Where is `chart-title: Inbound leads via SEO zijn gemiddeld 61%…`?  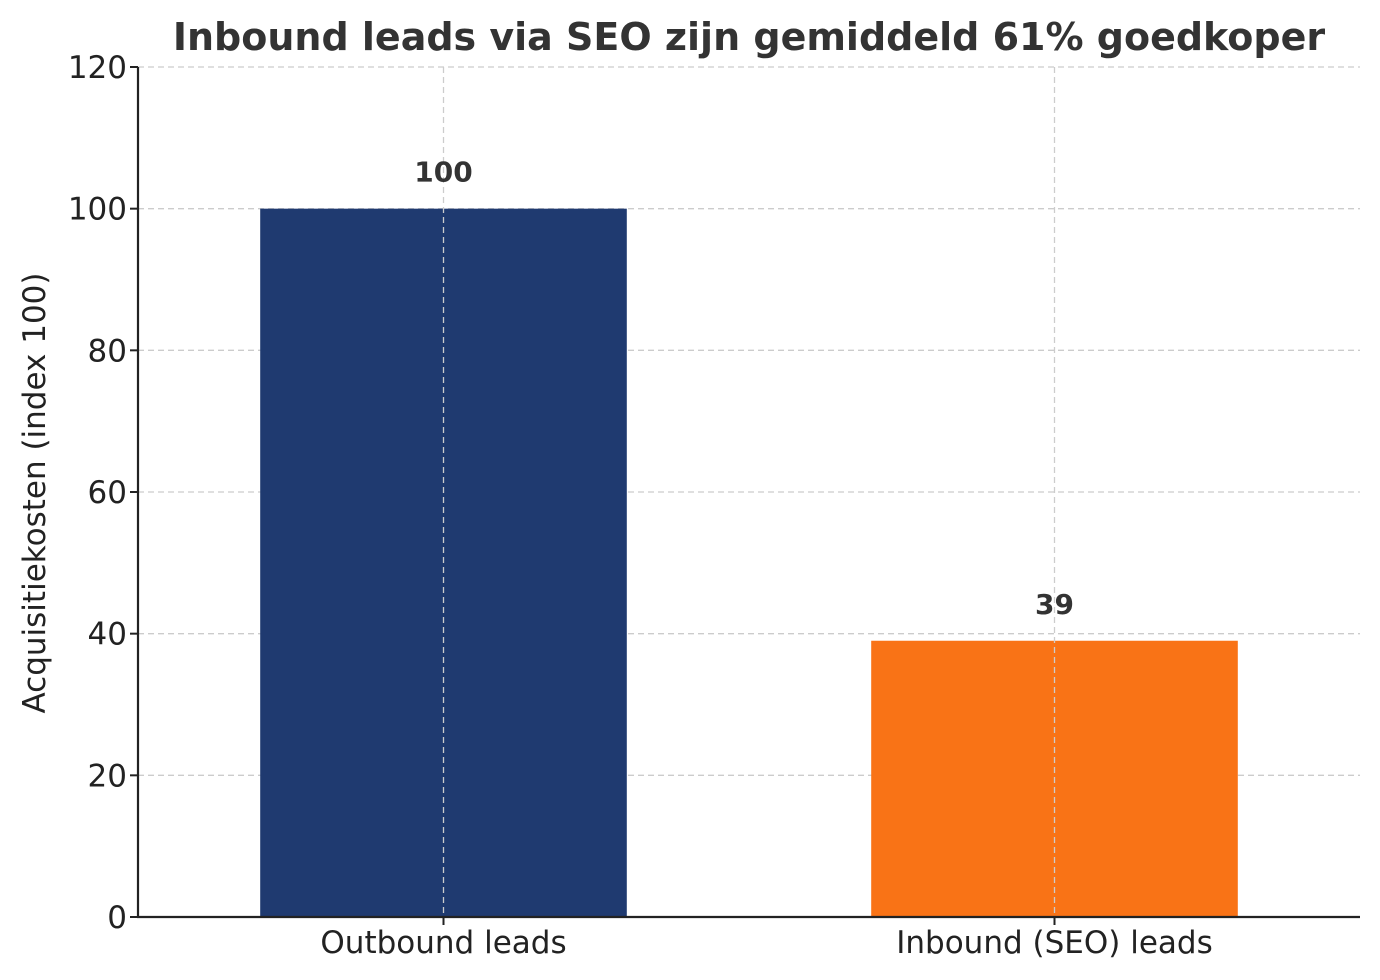
chart-title: Inbound leads via SEO zijn gemiddeld 61%… is located at coordinates (749, 37).